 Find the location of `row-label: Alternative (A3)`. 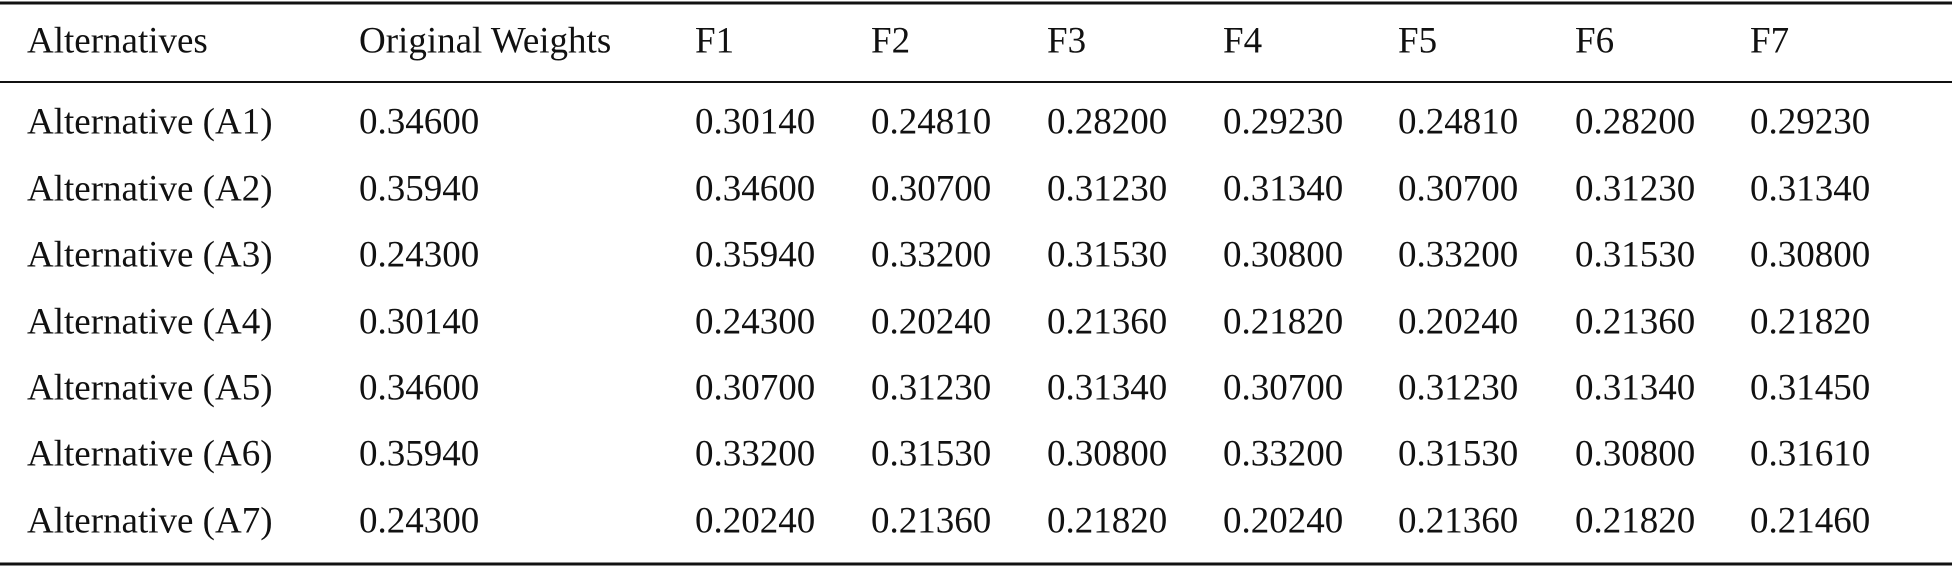

row-label: Alternative (A3) is located at coordinates (150, 254).